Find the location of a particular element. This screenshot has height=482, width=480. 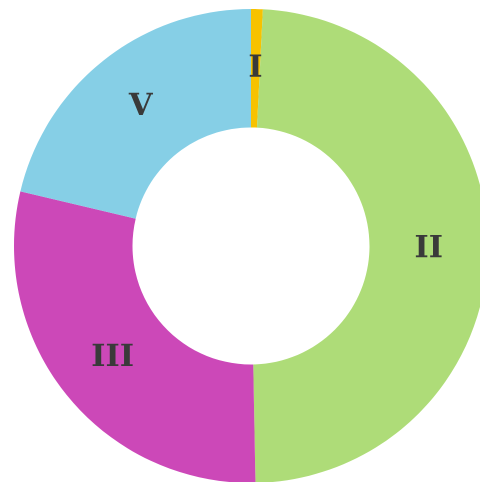

slice-label: II is located at coordinates (429, 246).